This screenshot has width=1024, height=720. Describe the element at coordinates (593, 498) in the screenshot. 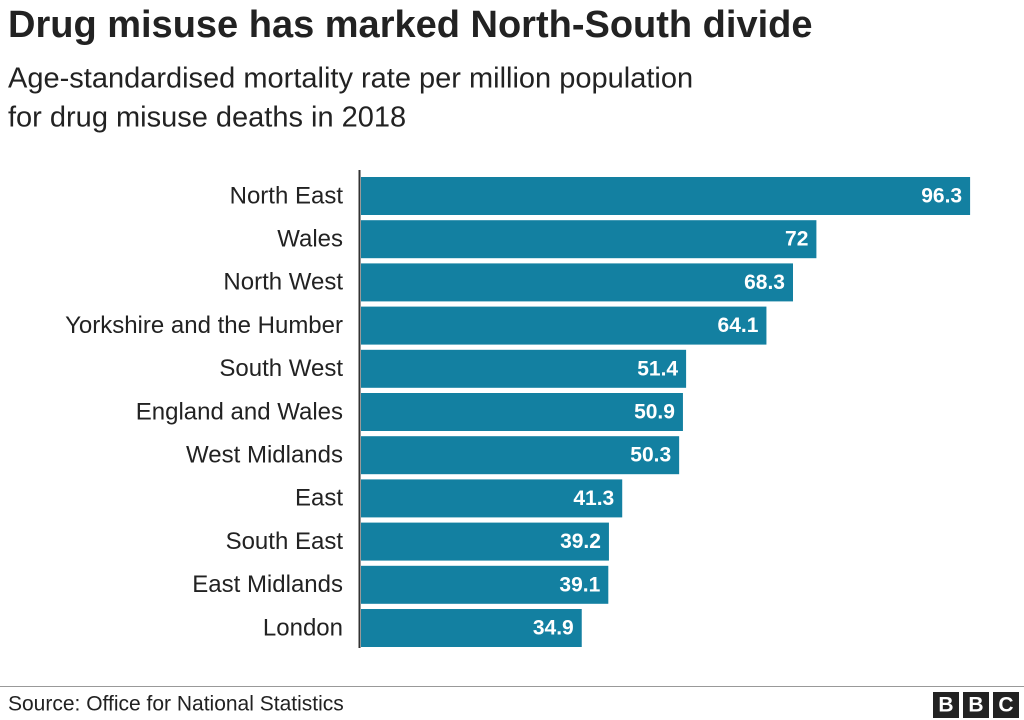

I see `value-label: 41.3` at that location.